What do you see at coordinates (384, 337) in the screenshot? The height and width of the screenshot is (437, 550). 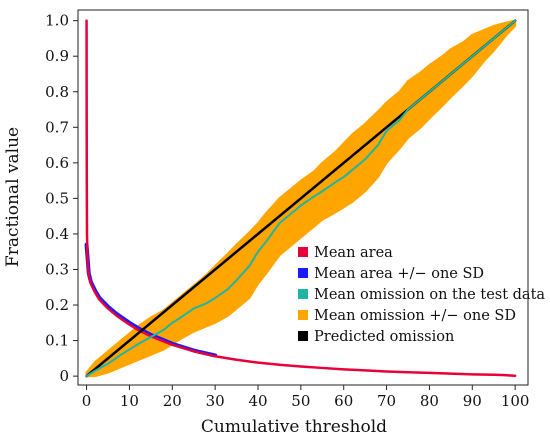 I see `legend-label: Predicted omission` at bounding box center [384, 337].